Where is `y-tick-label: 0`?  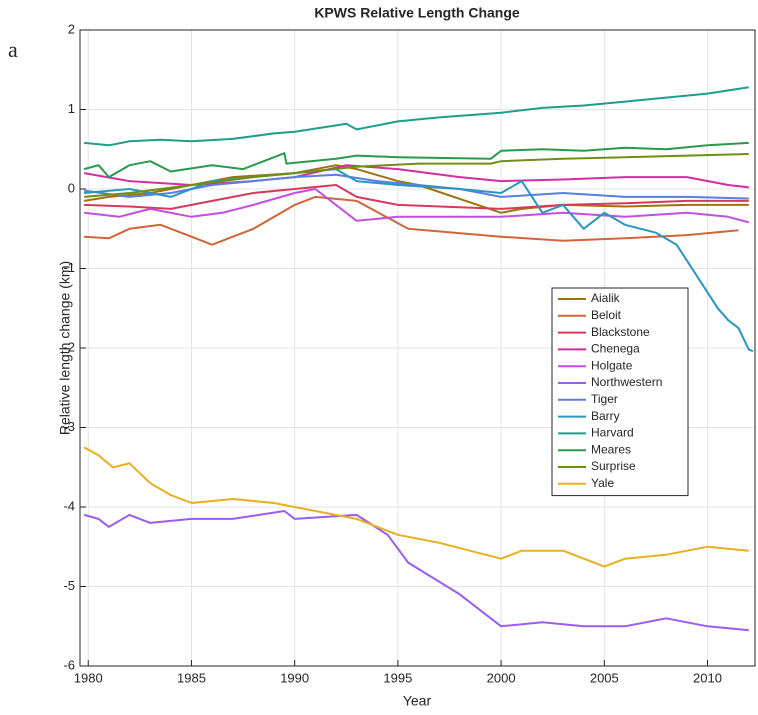
y-tick-label: 0 is located at coordinates (71, 187).